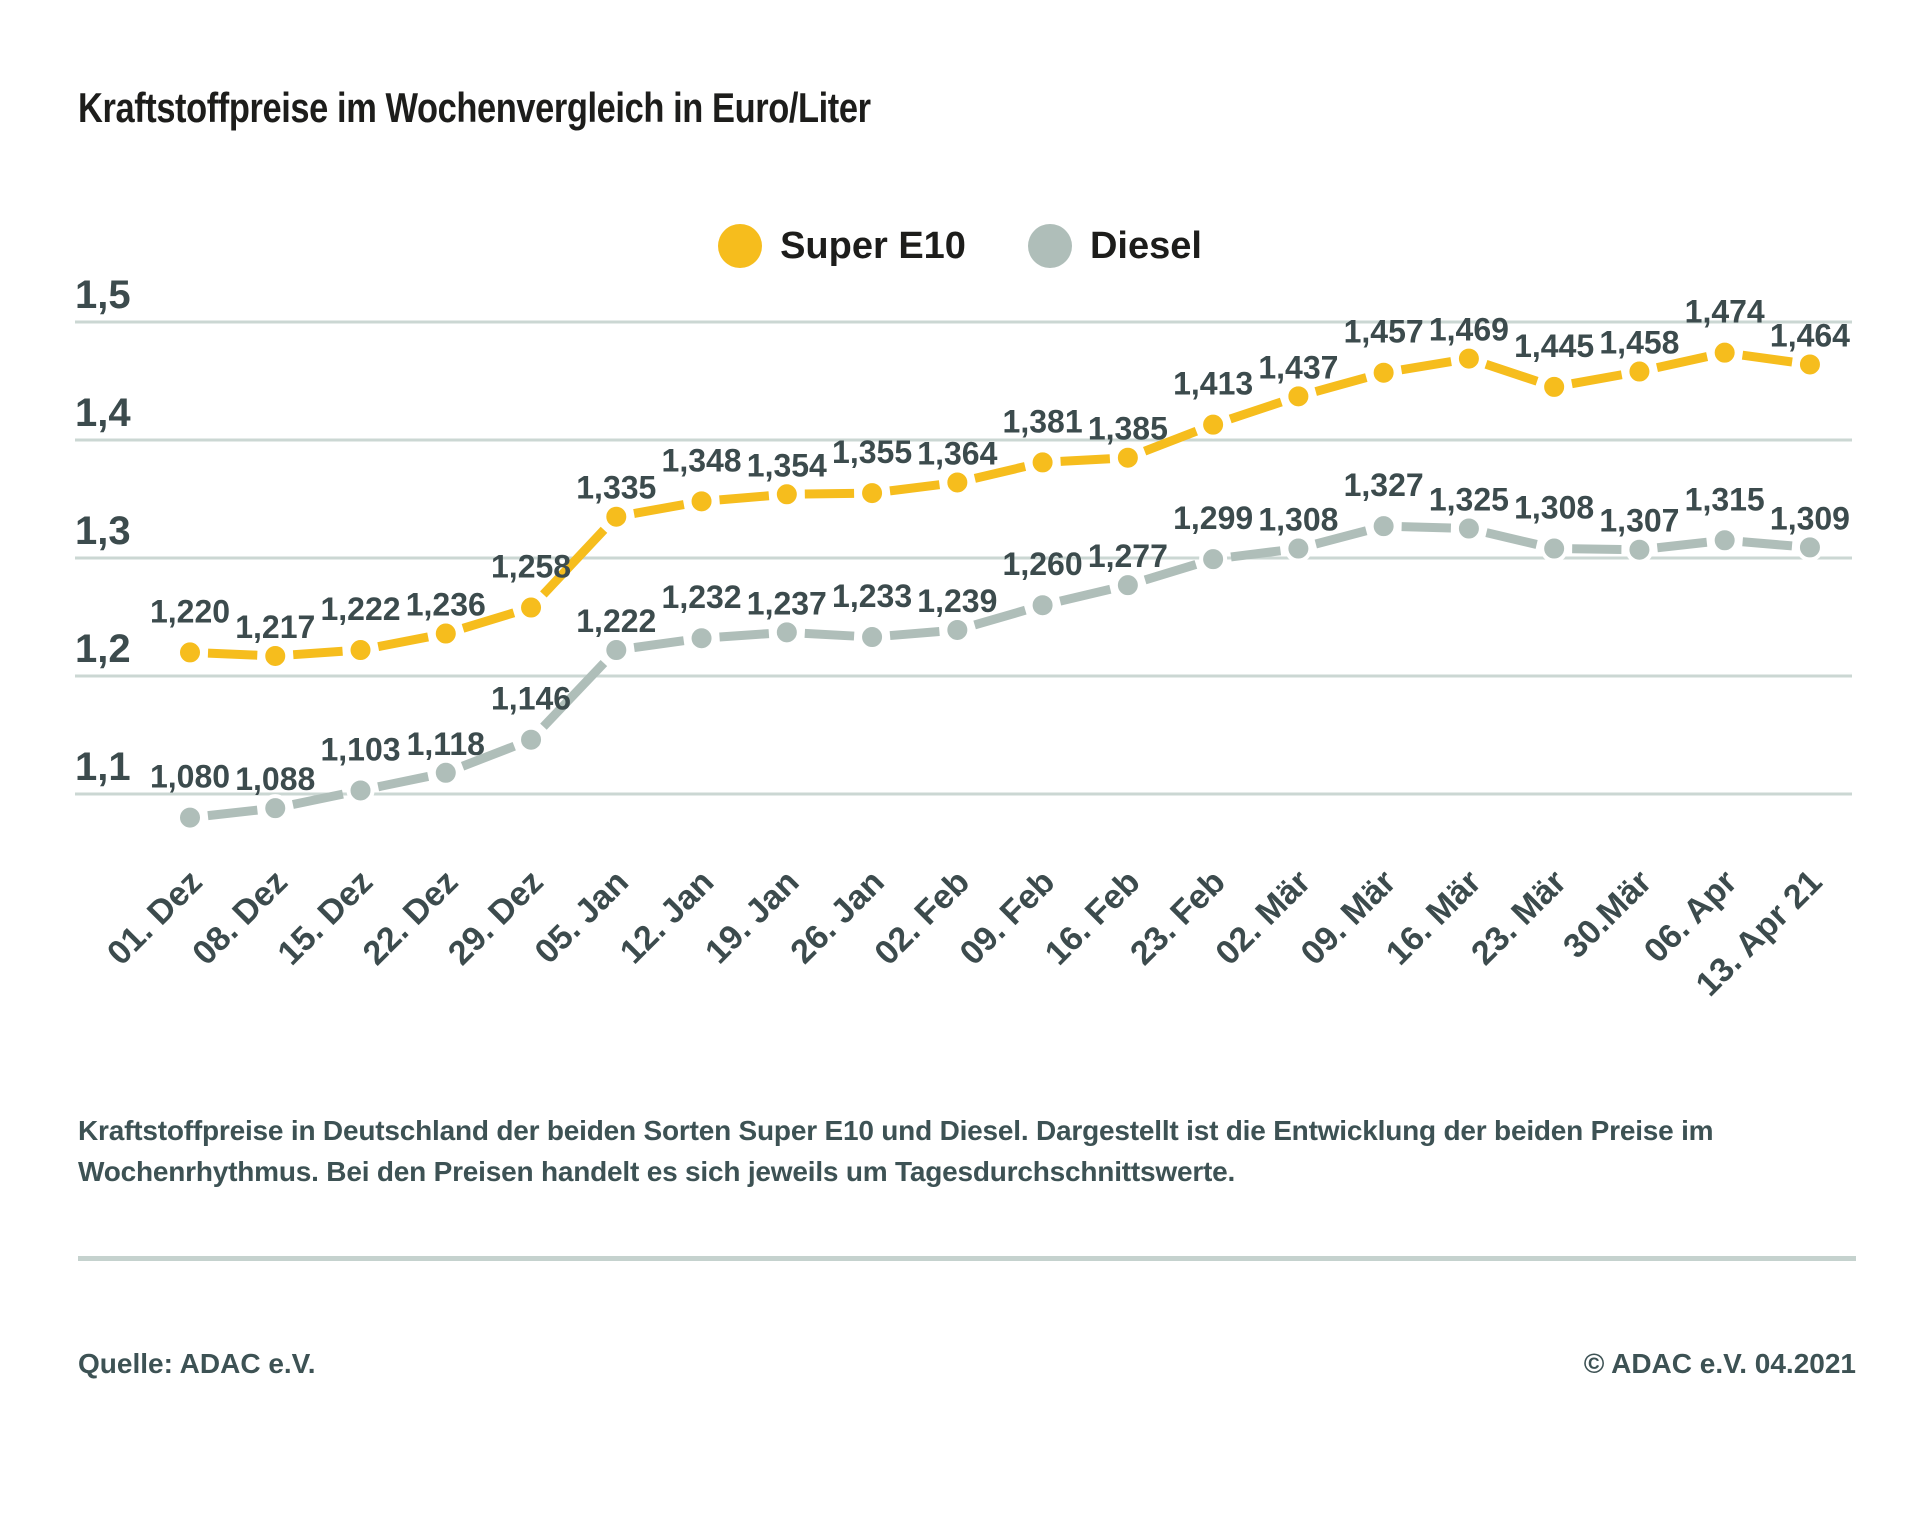  What do you see at coordinates (240, 918) in the screenshot?
I see `x-tick-label: 08. Dez` at bounding box center [240, 918].